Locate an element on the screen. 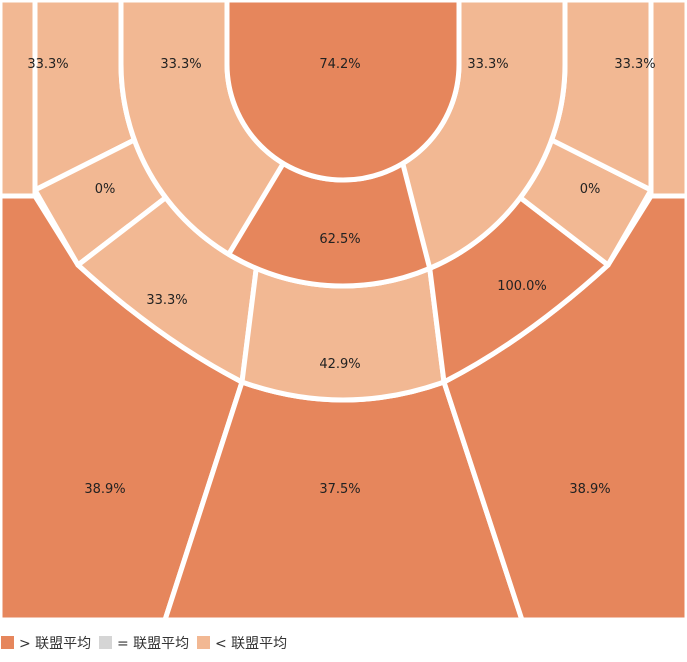 This screenshot has height=662, width=687. legend-swatch-equal is located at coordinates (105, 642).